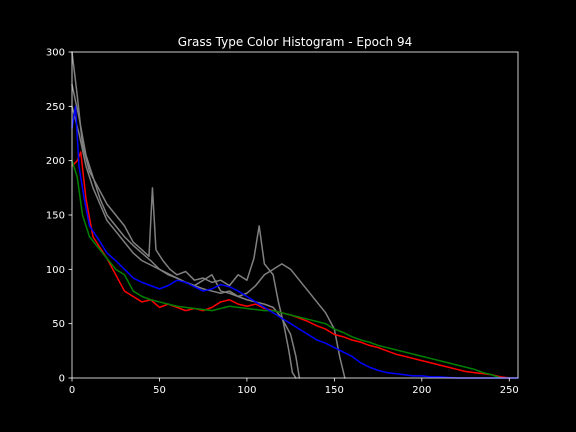  Describe the element at coordinates (55, 270) in the screenshot. I see `y-tick-label: 100` at that location.